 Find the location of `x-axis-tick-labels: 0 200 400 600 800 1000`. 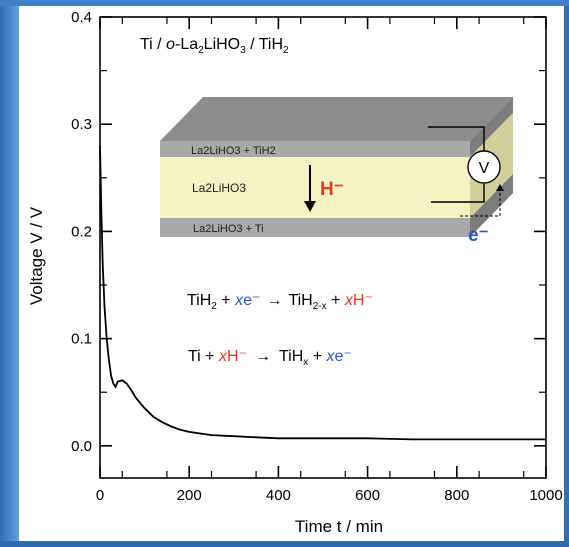

x-axis-tick-labels: 0 200 400 600 800 1000 is located at coordinates (329, 495).